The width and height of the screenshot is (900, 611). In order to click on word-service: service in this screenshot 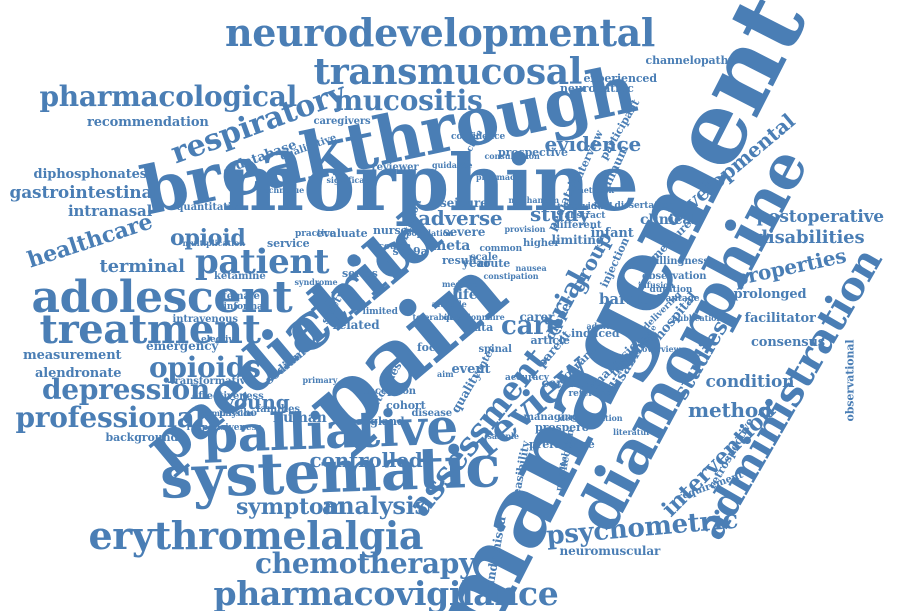, I will do `click(288, 243)`.